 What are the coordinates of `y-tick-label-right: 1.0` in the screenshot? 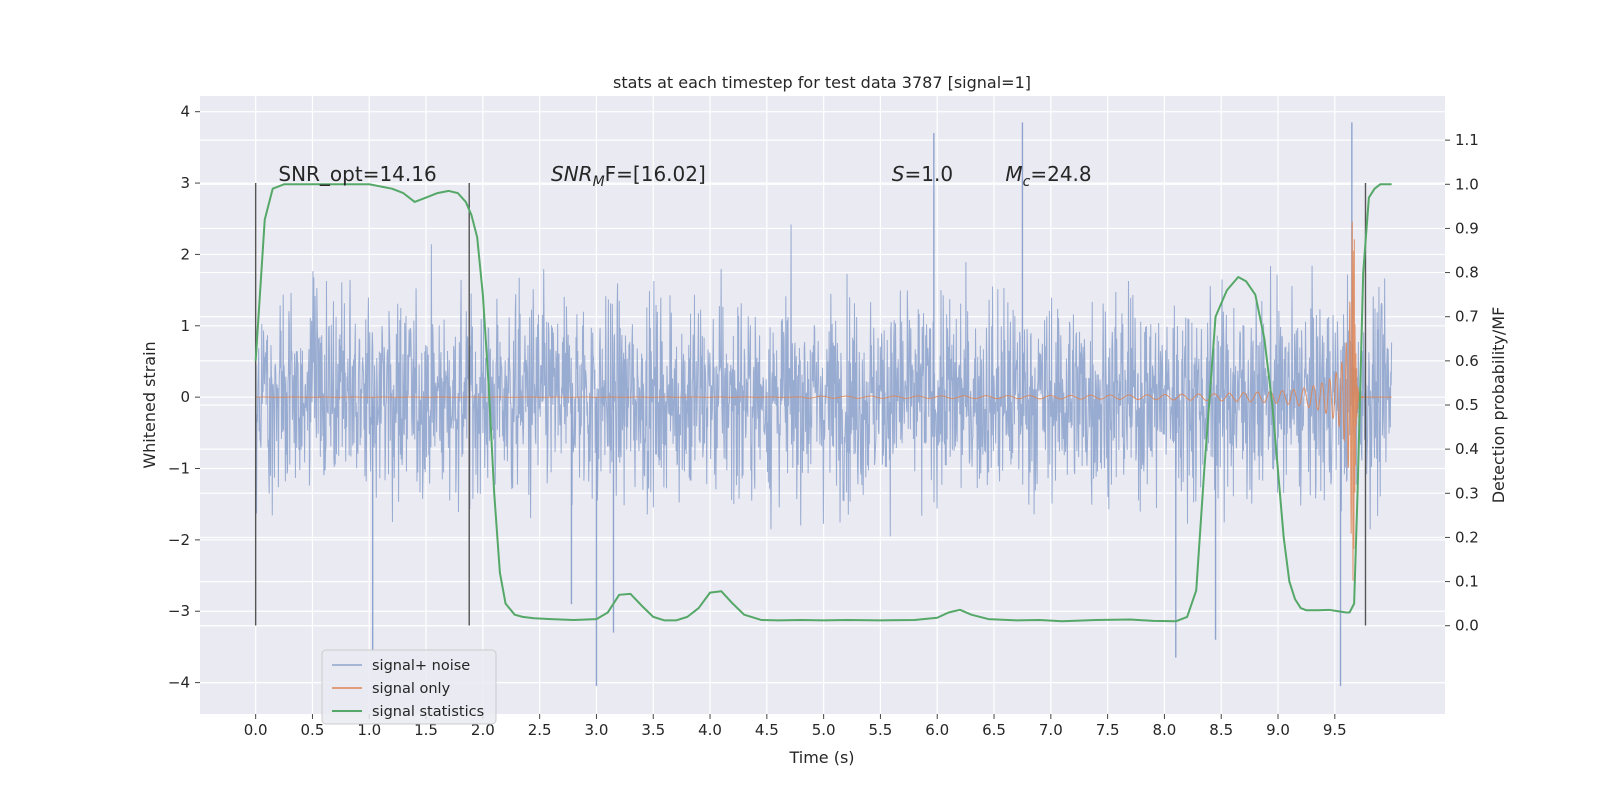 It's located at (1467, 184).